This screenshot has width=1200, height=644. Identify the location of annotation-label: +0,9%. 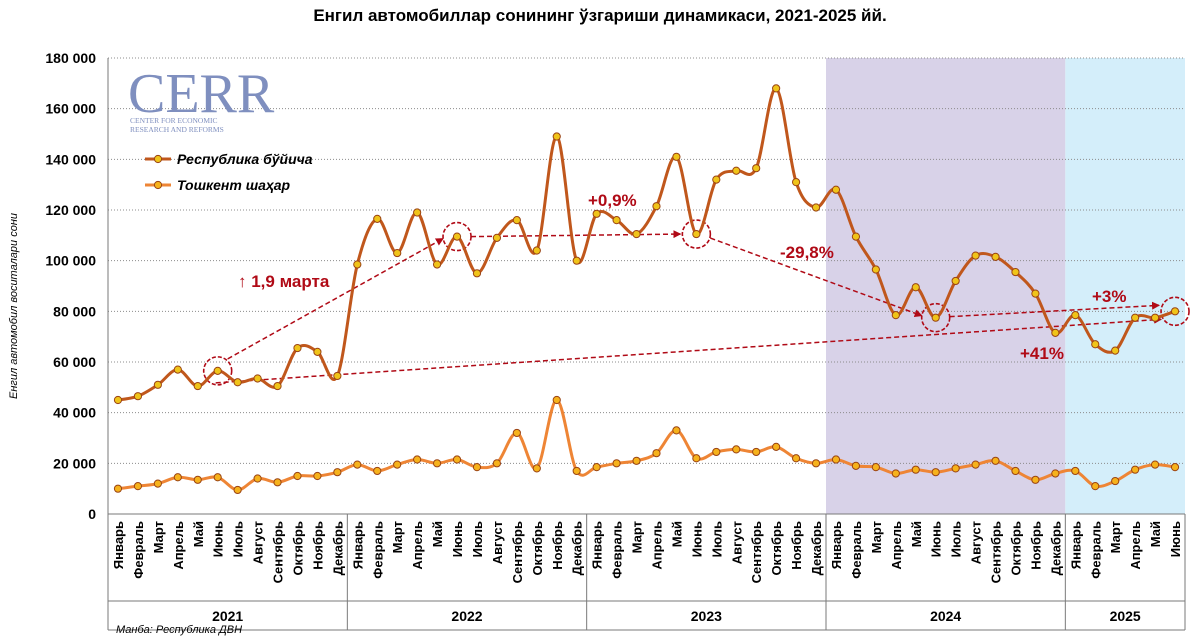
(612, 200).